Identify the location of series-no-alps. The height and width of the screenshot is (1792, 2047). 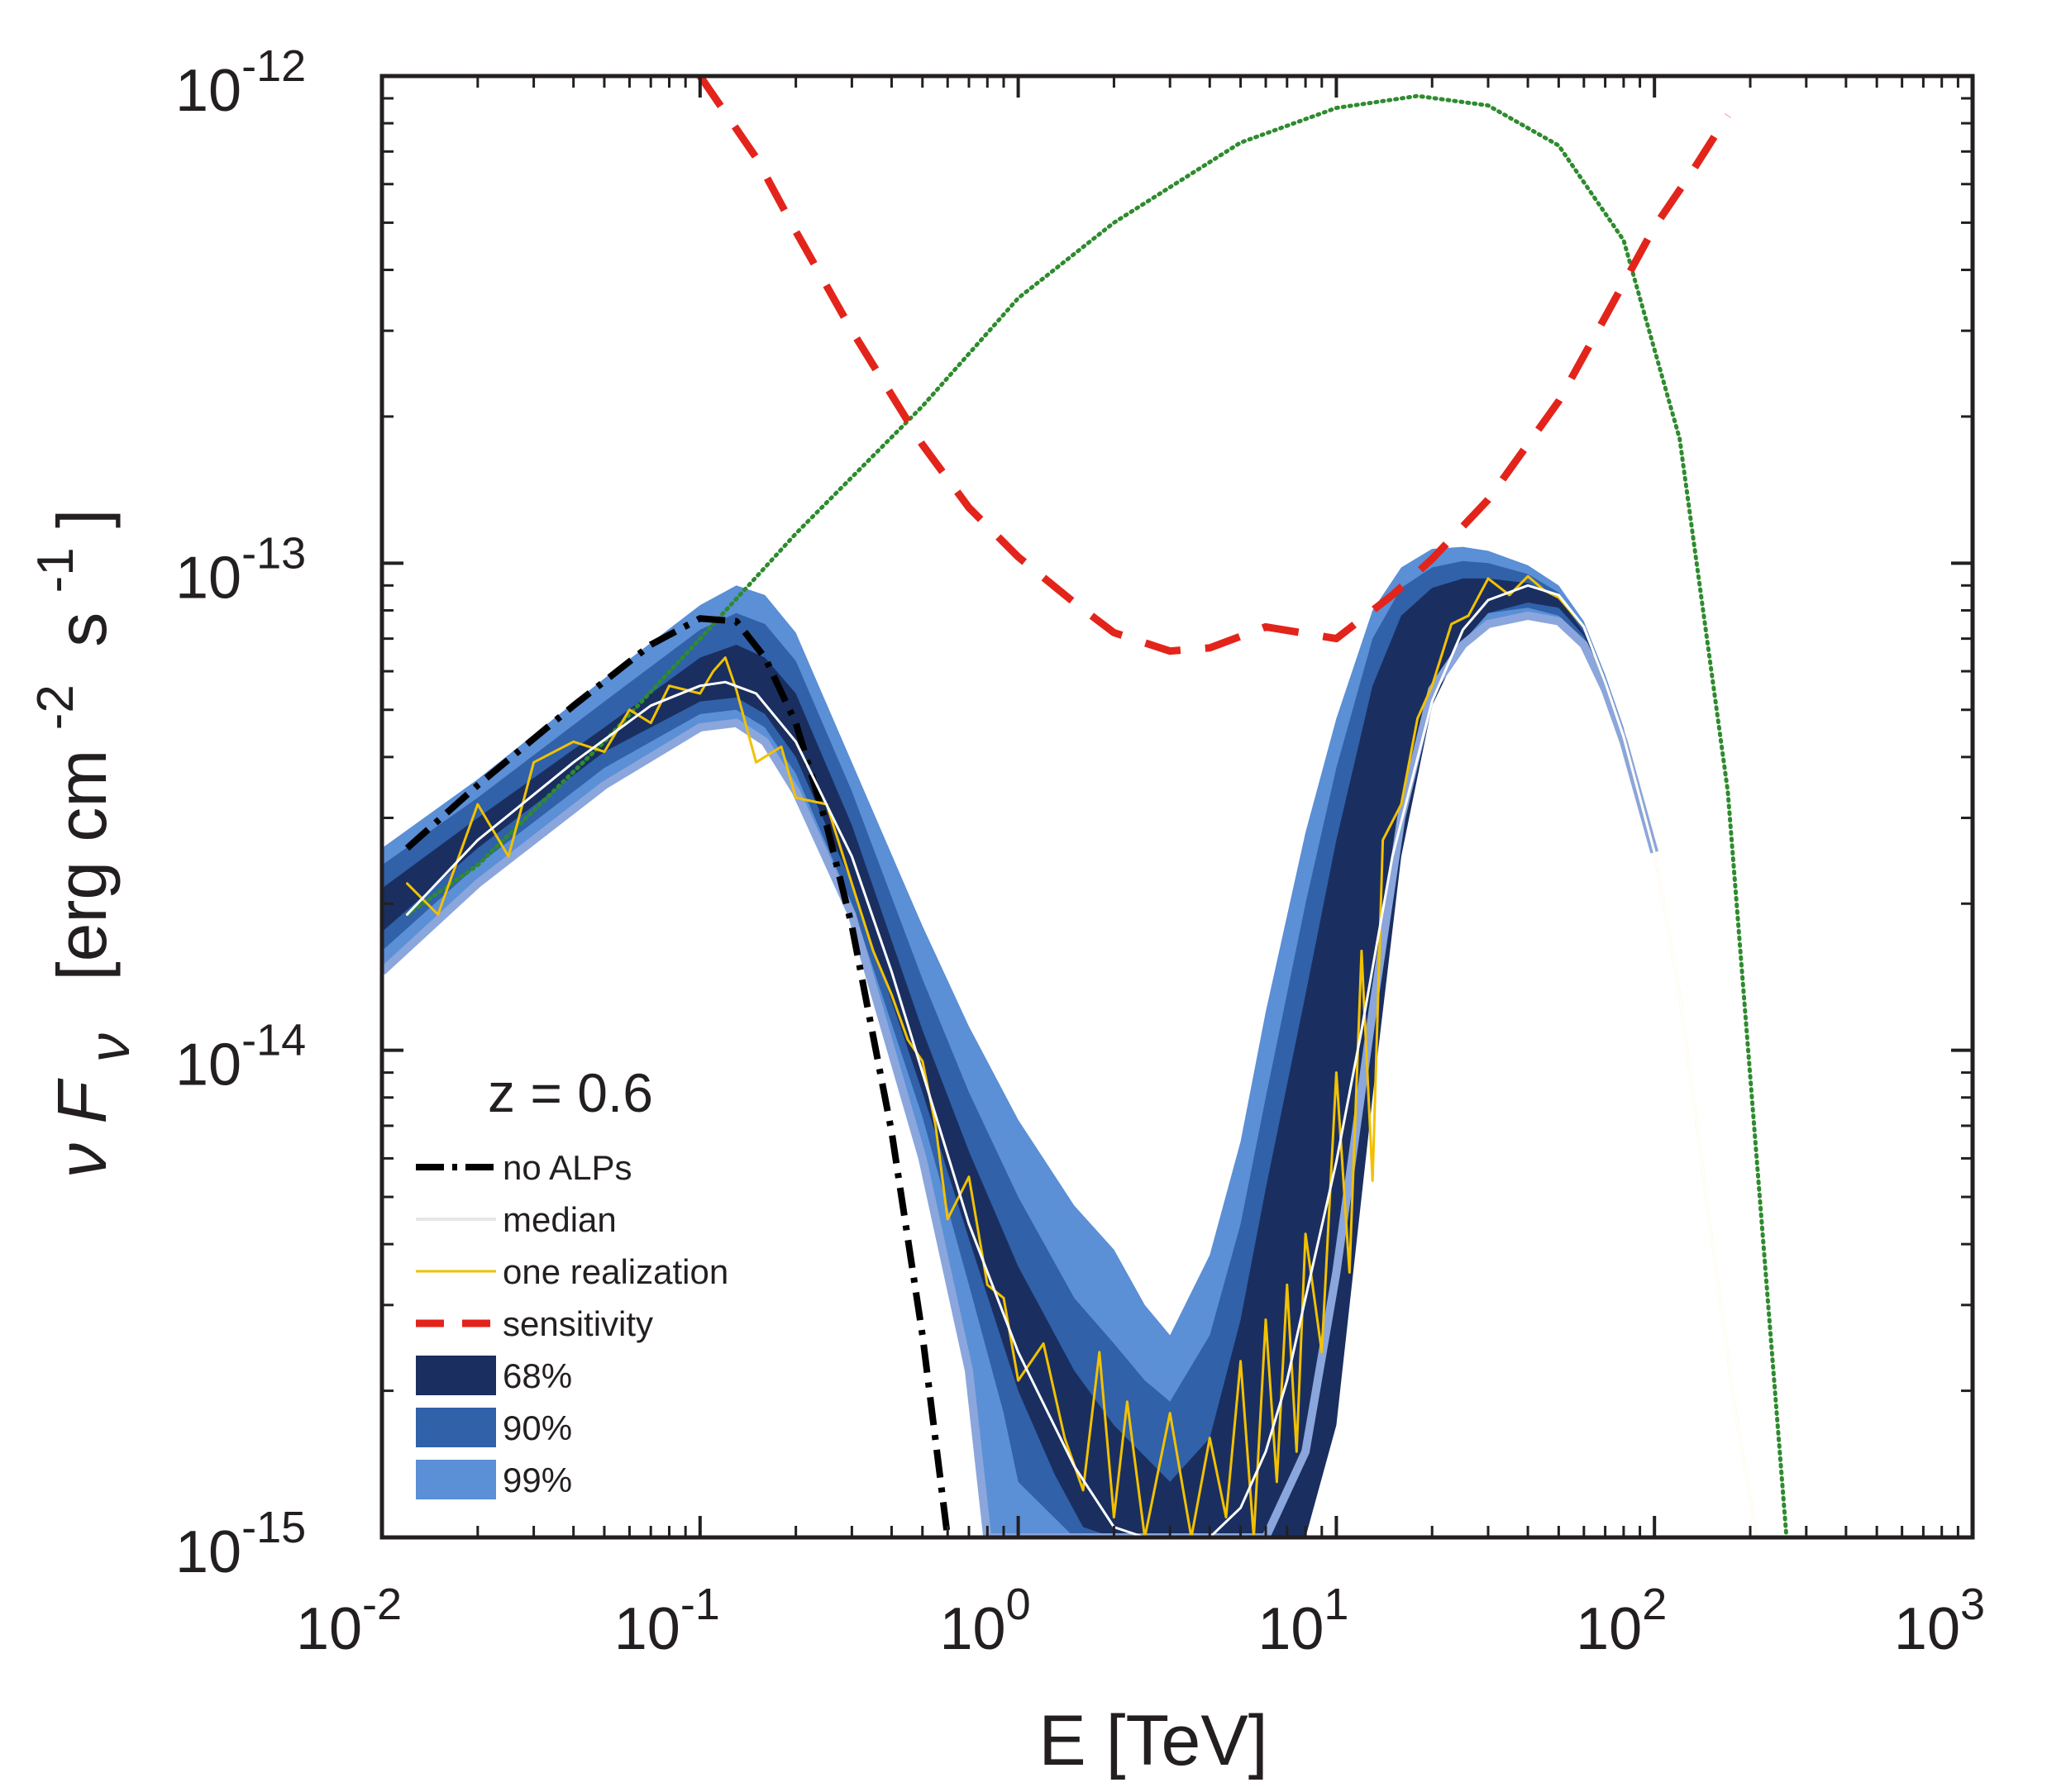
(678, 1076).